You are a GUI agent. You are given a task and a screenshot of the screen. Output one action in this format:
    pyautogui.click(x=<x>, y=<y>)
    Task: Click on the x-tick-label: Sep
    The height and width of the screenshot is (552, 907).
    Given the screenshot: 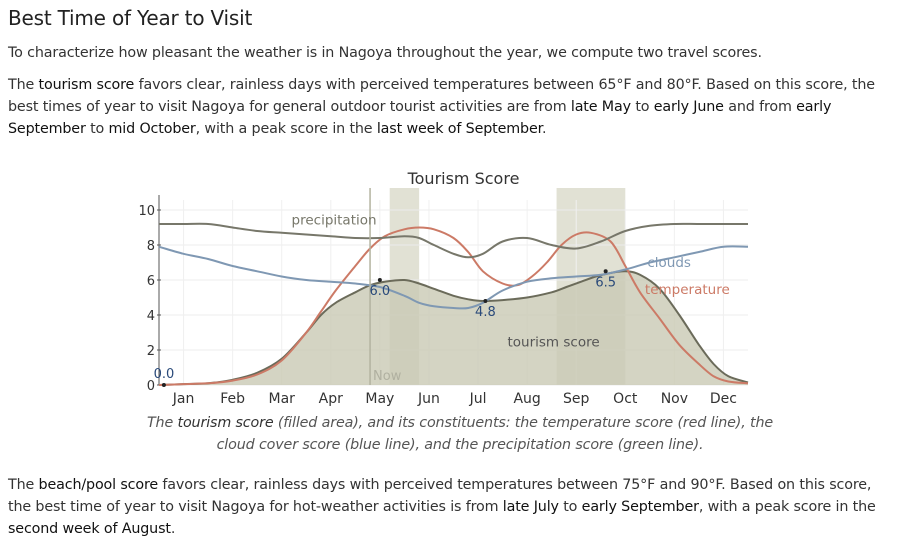 What is the action you would take?
    pyautogui.click(x=576, y=399)
    